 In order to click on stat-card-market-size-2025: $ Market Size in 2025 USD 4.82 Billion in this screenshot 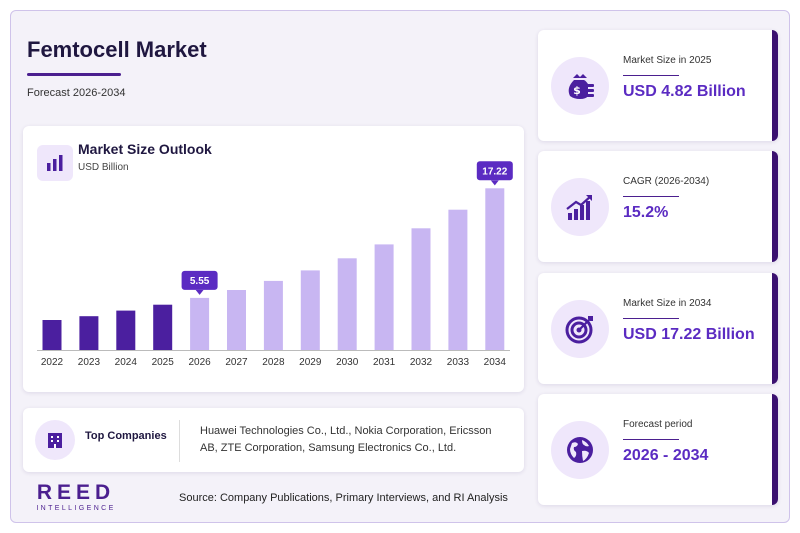, I will do `click(658, 85)`.